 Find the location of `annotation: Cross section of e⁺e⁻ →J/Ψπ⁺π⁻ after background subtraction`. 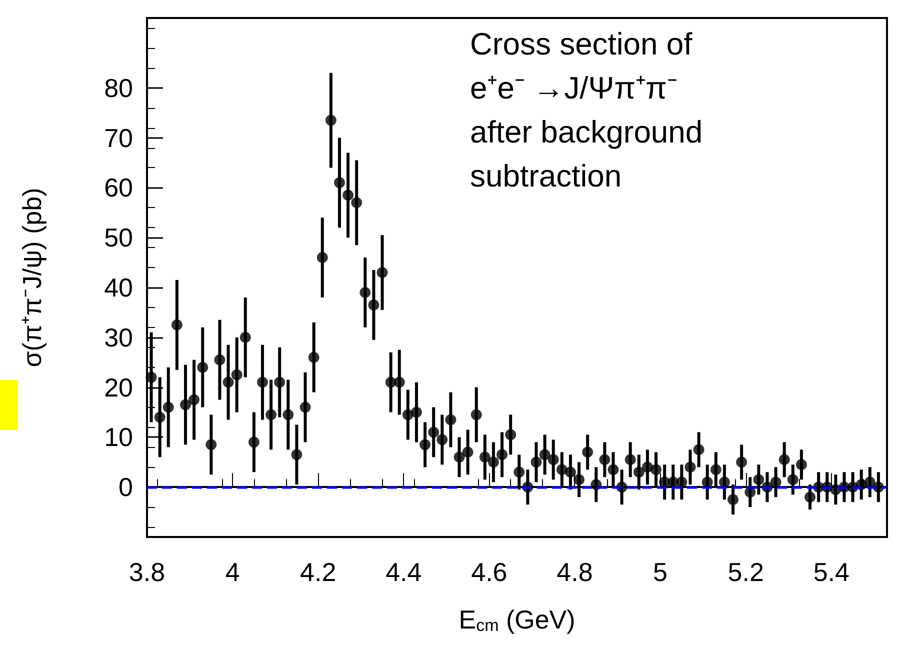

annotation: Cross section of e⁺e⁻ →J/Ψπ⁺π⁻ after background subtraction is located at coordinates (586, 110).